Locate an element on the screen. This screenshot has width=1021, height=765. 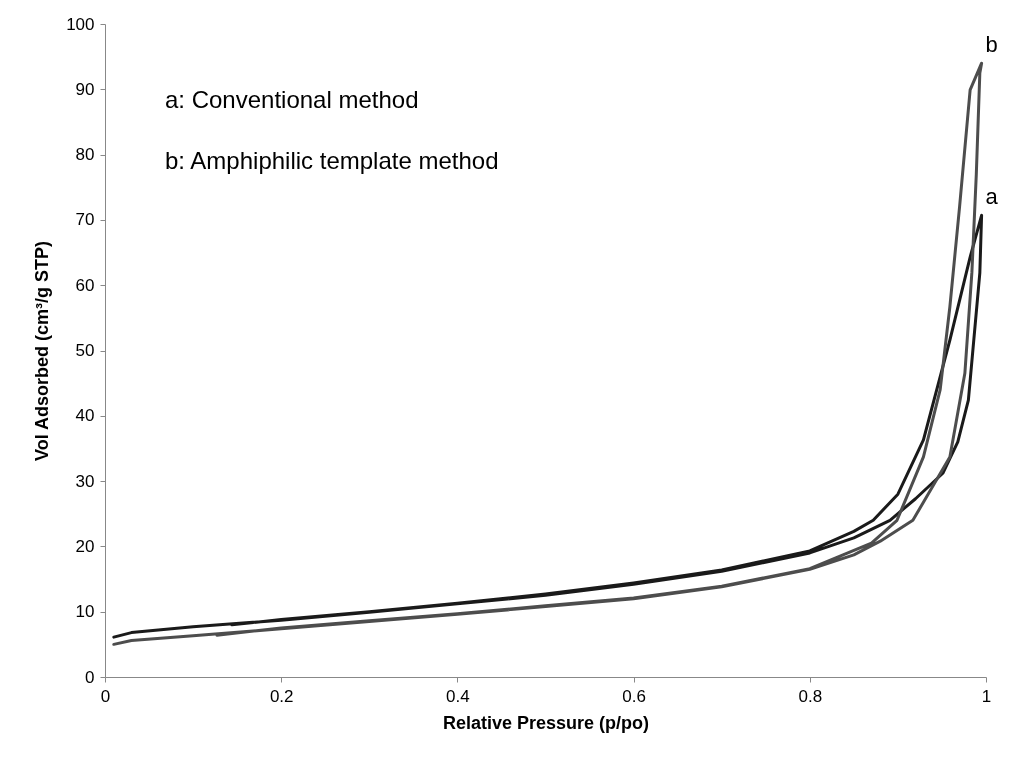
y-tick-label: 80 is located at coordinates (85, 155).